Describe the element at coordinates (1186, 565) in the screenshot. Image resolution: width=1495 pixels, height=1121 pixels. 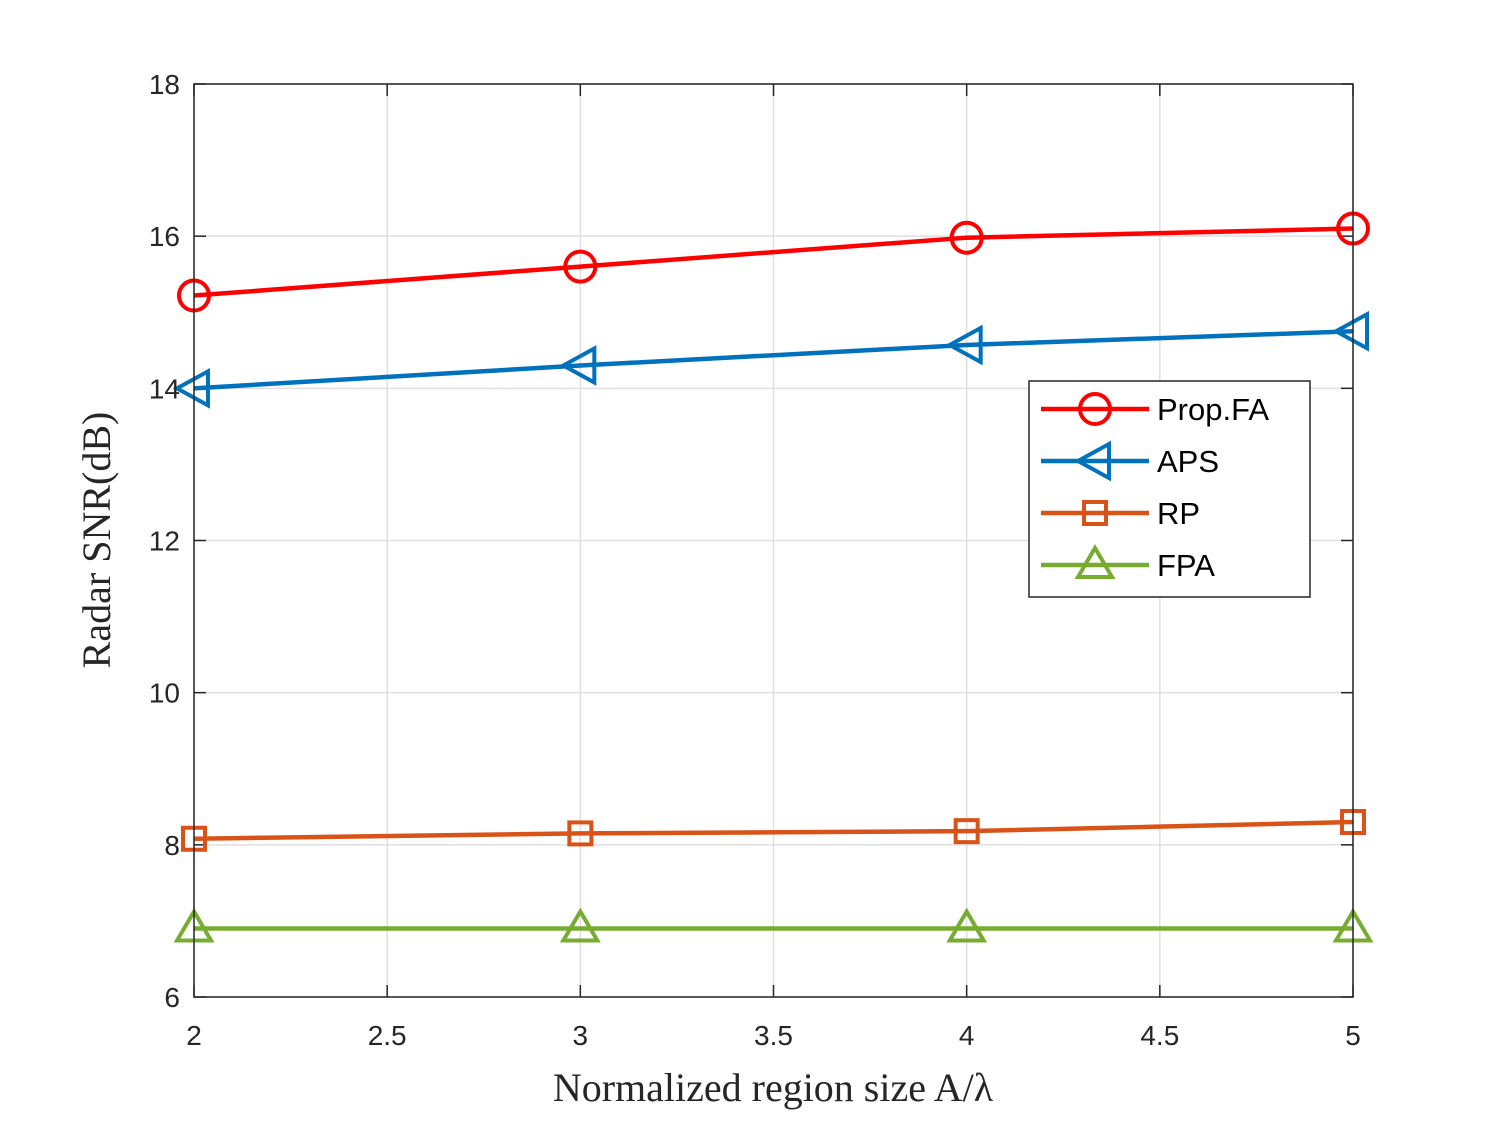
I see `legend-label-fpa: FPA` at that location.